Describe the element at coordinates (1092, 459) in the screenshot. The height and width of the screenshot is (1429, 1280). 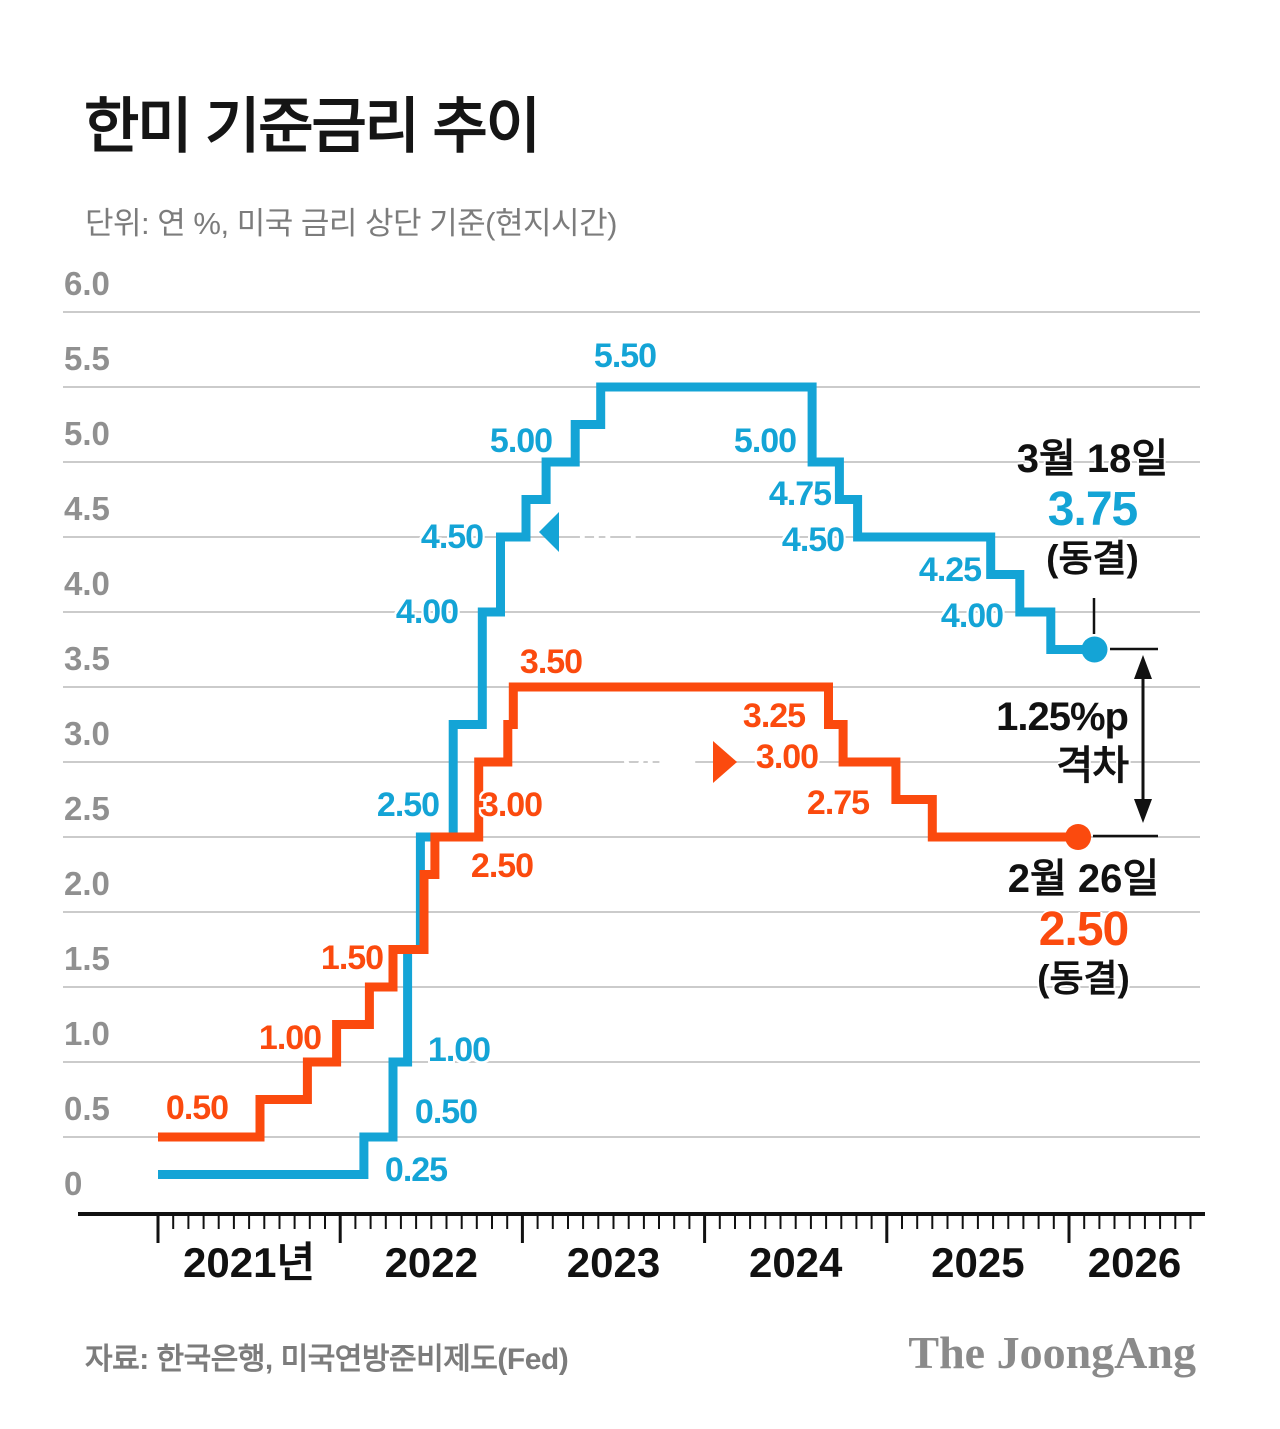
I see `us-end-date: 3월 18일` at that location.